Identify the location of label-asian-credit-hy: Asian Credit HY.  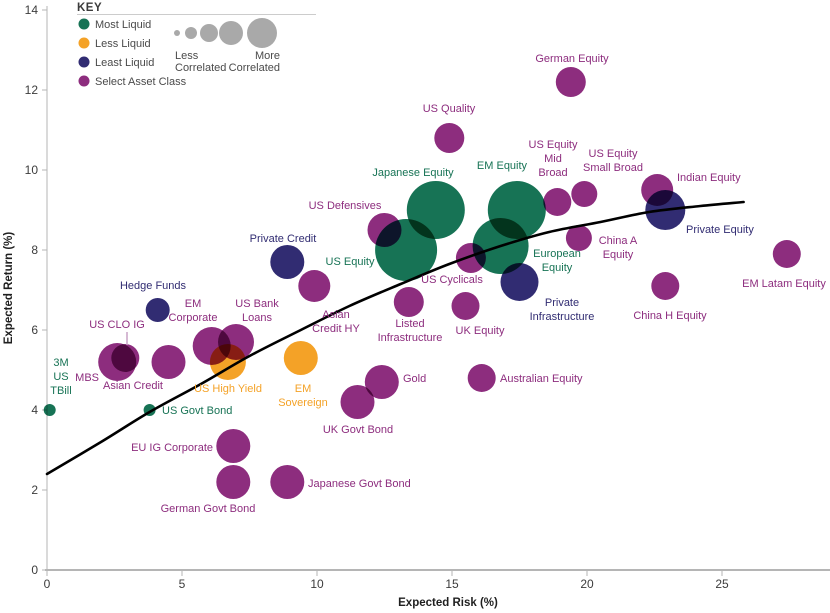
(336, 322).